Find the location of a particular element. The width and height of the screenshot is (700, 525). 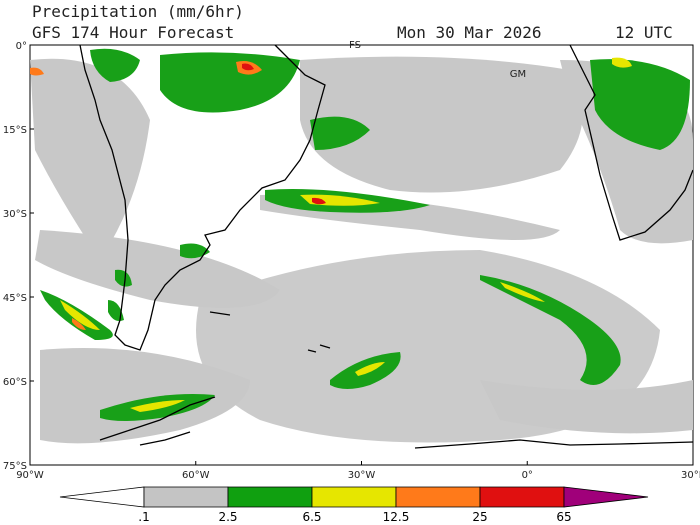

colorbar-label: 25 is located at coordinates (479, 517).